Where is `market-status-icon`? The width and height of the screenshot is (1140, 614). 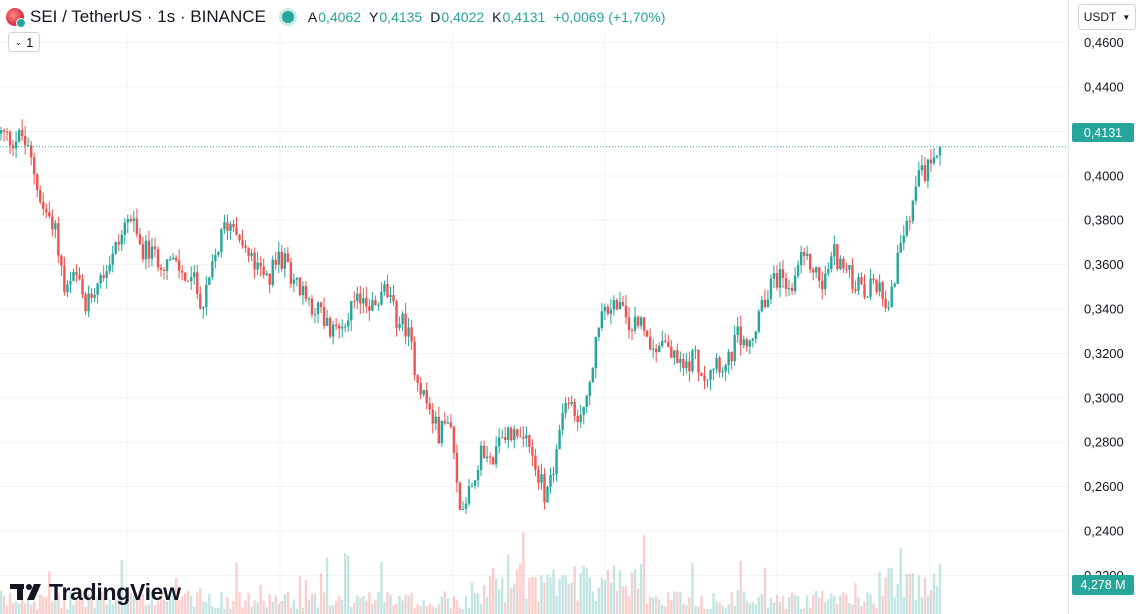
market-status-icon is located at coordinates (287, 17).